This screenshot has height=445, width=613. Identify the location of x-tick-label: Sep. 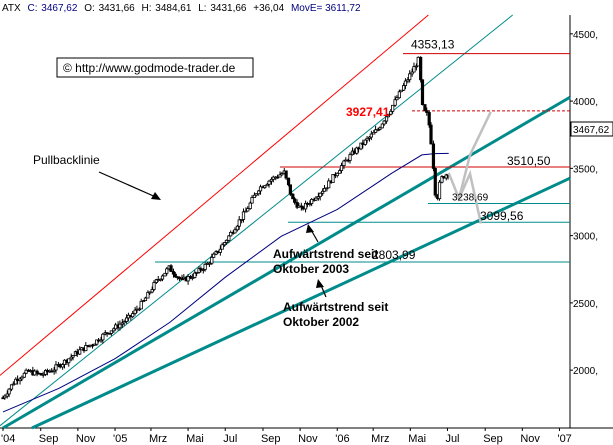
(49, 439).